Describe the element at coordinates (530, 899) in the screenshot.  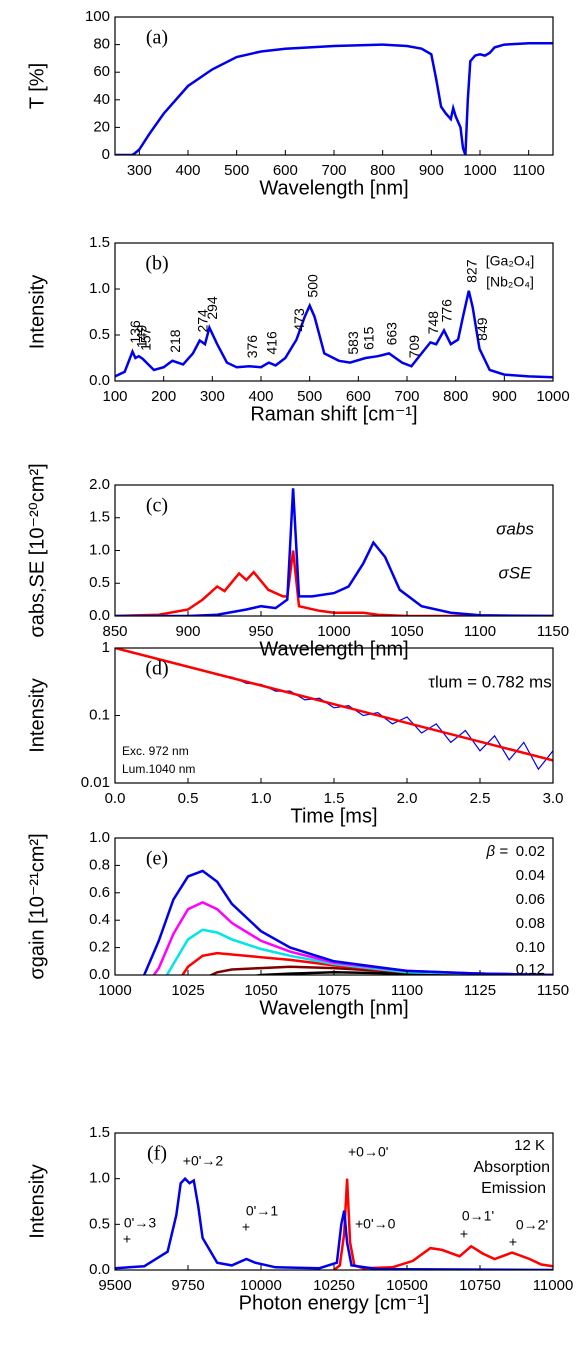
I see `legend-entry: 0.06` at that location.